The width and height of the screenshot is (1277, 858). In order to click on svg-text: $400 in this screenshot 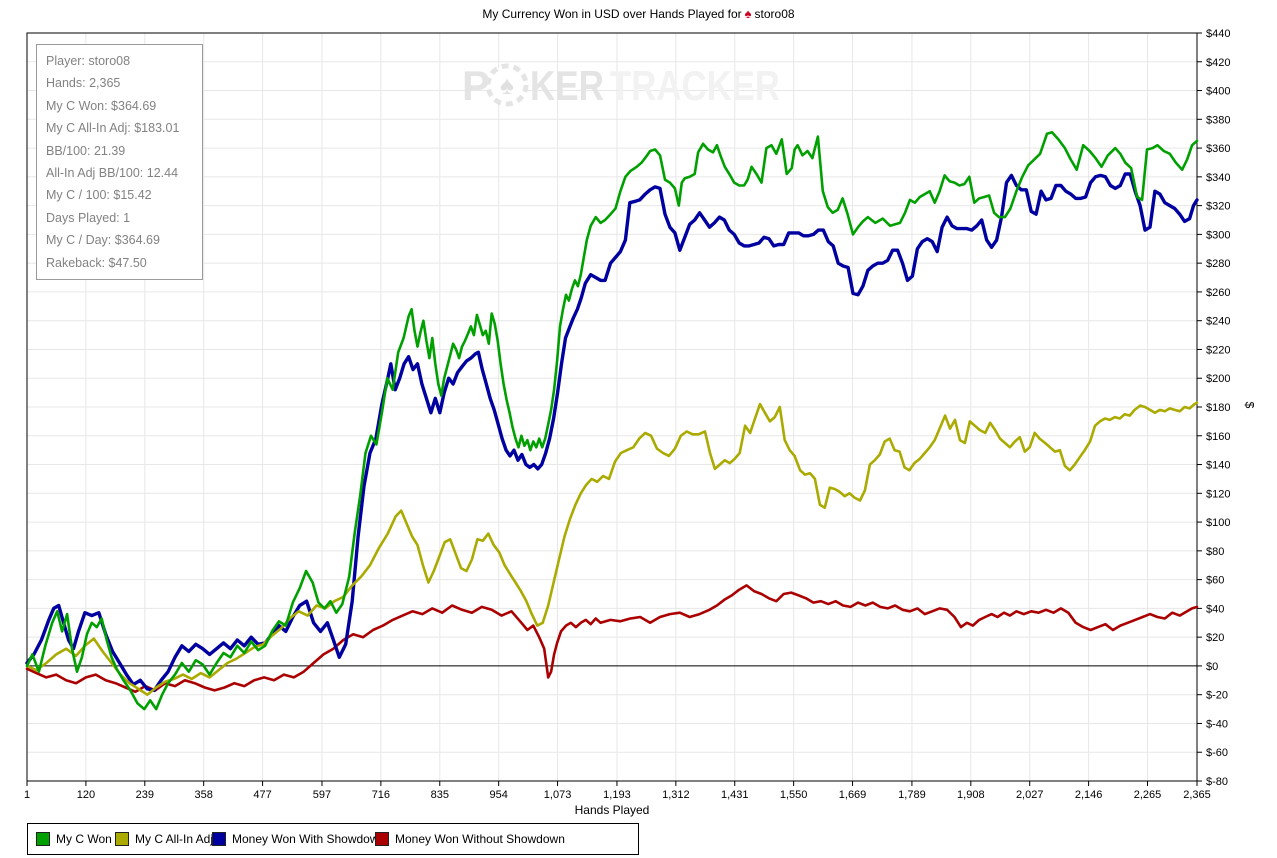, I will do `click(1218, 92)`.